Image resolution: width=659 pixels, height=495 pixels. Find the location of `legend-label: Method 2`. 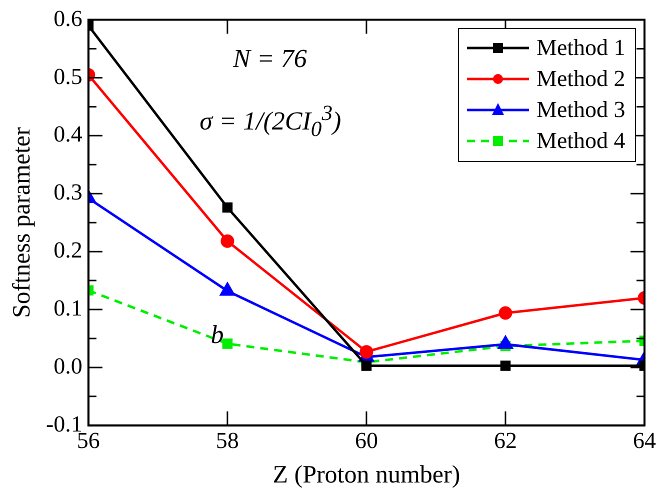

legend-label: Method 2 is located at coordinates (581, 79).